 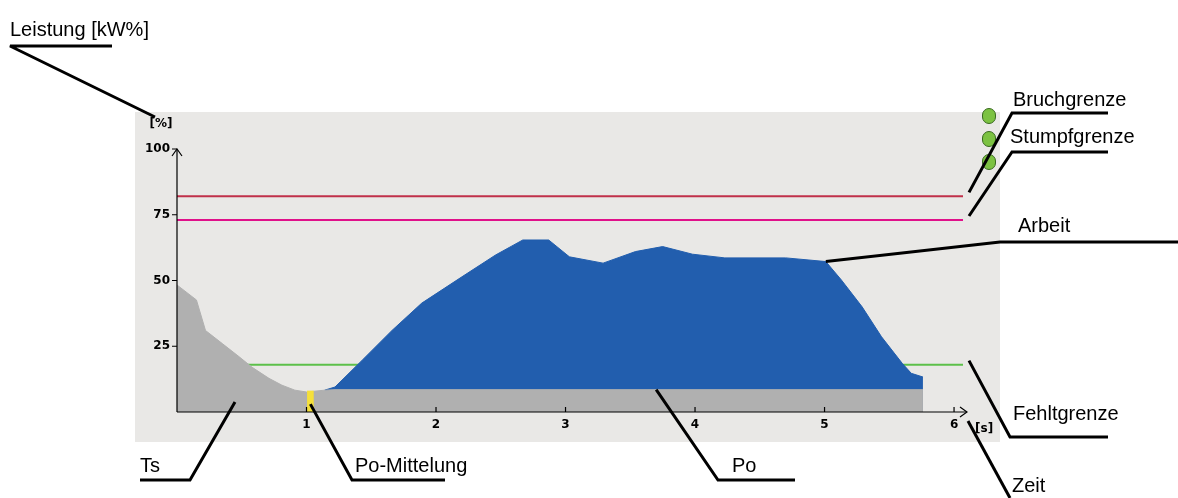 What do you see at coordinates (1066, 413) in the screenshot?
I see `ref-line-label: Fehltgrenze` at bounding box center [1066, 413].